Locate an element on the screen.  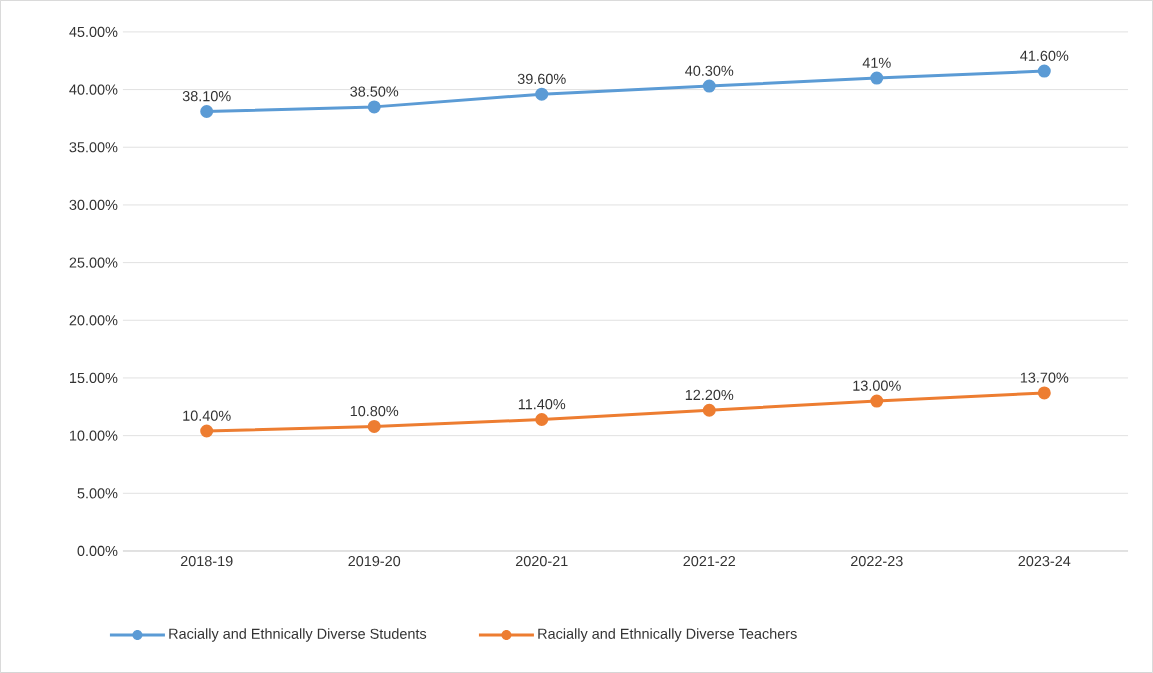
data-label: 13.70% is located at coordinates (1044, 377).